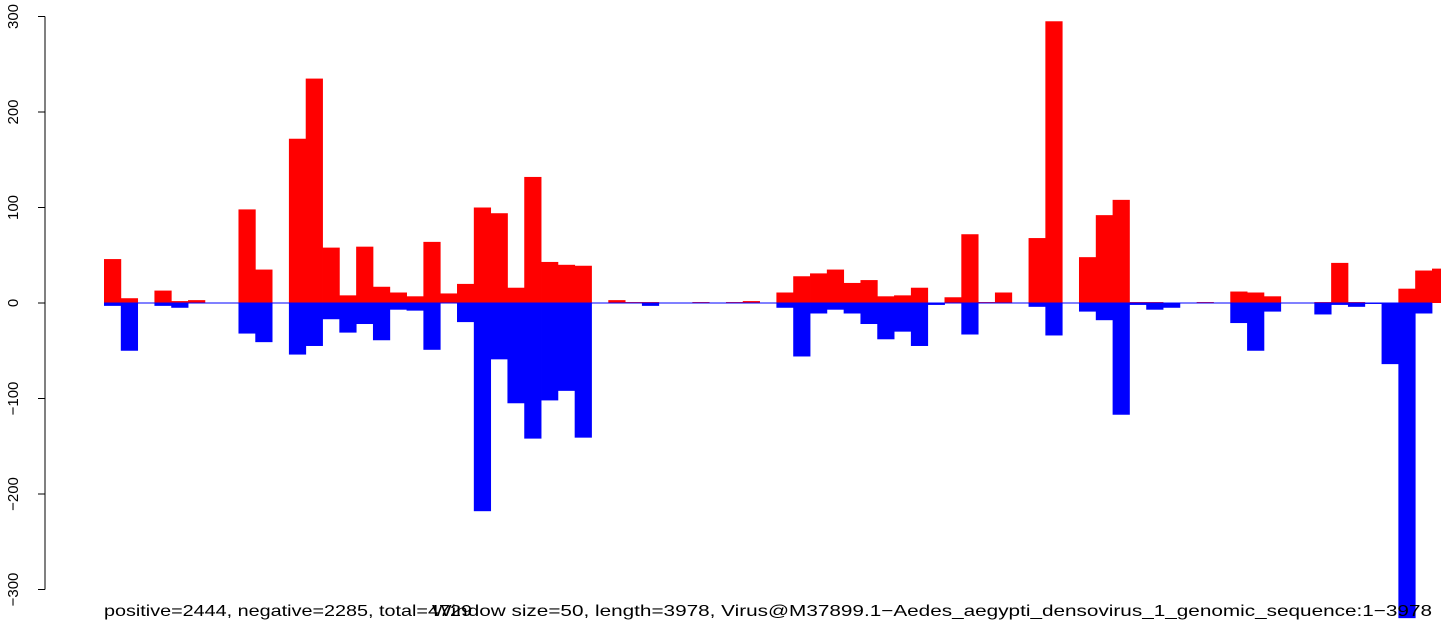 The image size is (1441, 625). Describe the element at coordinates (13, 399) in the screenshot. I see `y-tick-label: −100` at that location.